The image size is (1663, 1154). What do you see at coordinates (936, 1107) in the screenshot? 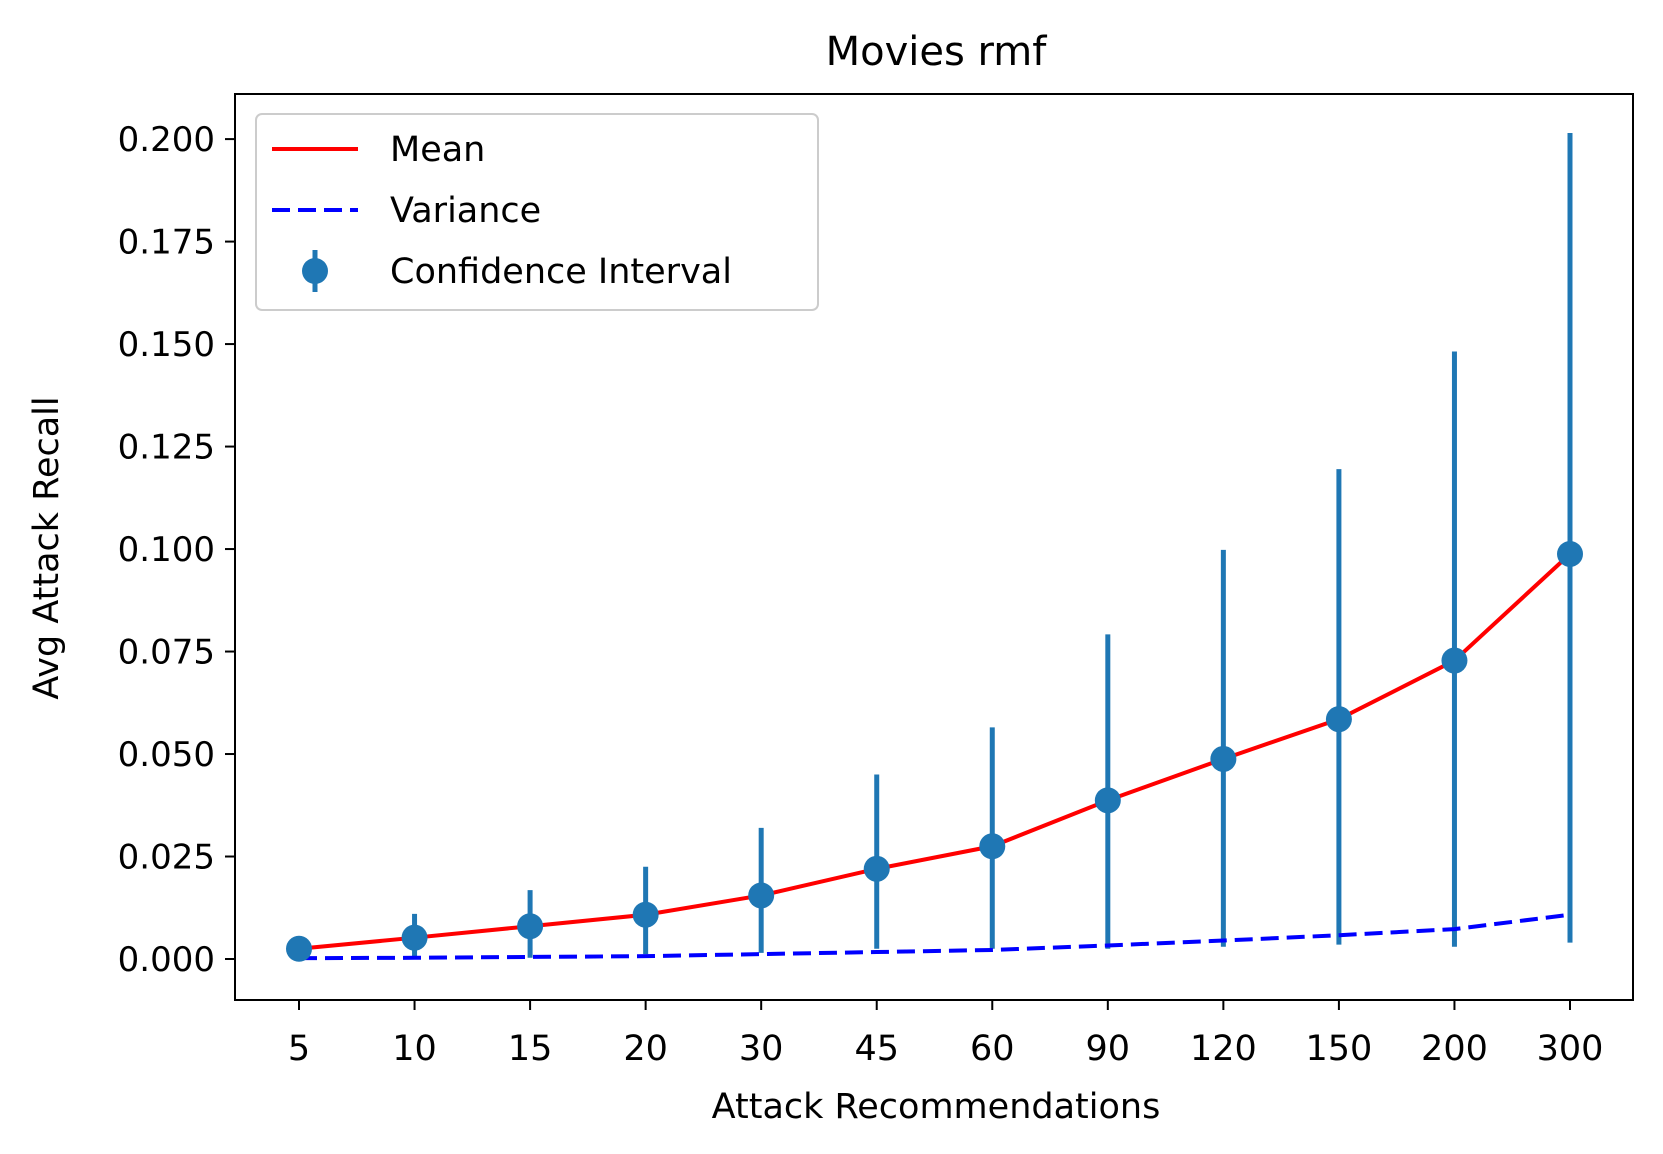
I see `x-axis-label: Attack Recommendations` at bounding box center [936, 1107].